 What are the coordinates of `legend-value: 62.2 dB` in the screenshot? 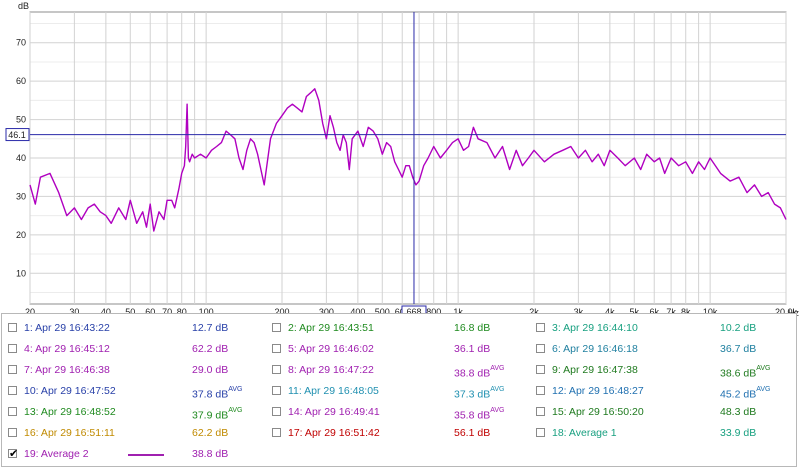 It's located at (210, 349).